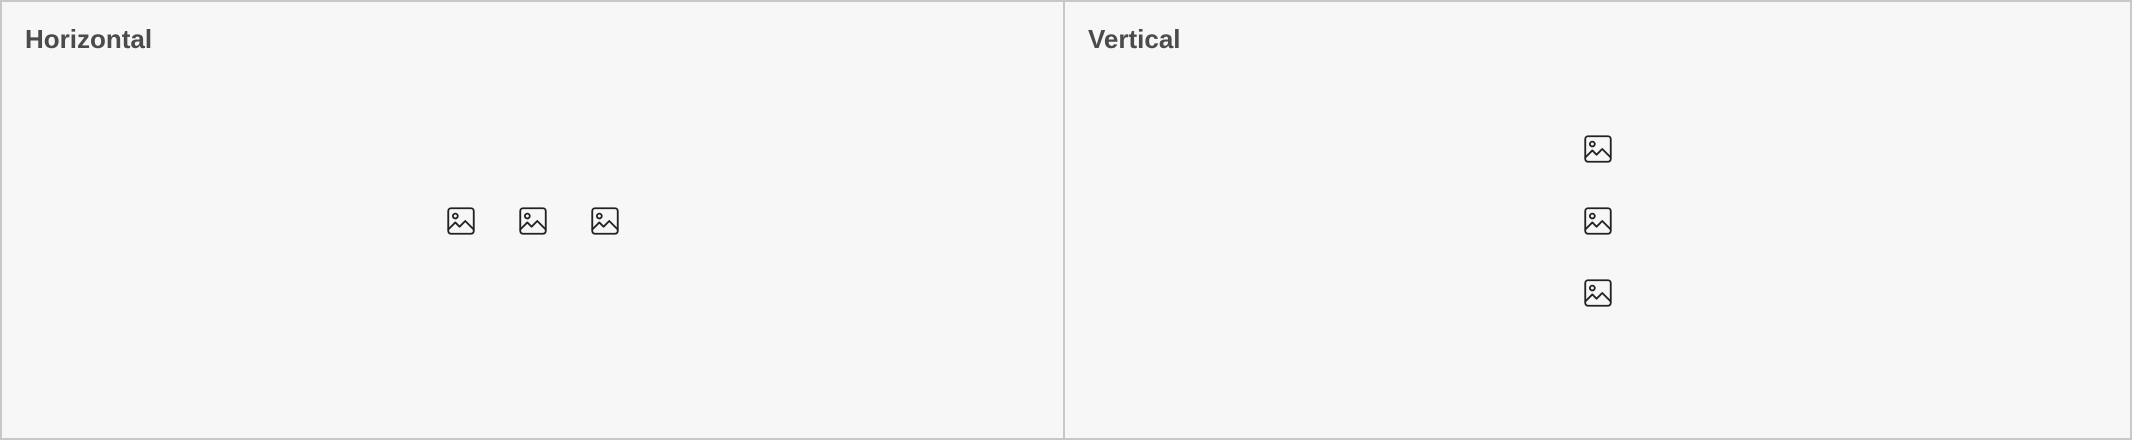 This screenshot has width=2132, height=440. What do you see at coordinates (1134, 39) in the screenshot?
I see `vertical-panel-title: Vertical` at bounding box center [1134, 39].